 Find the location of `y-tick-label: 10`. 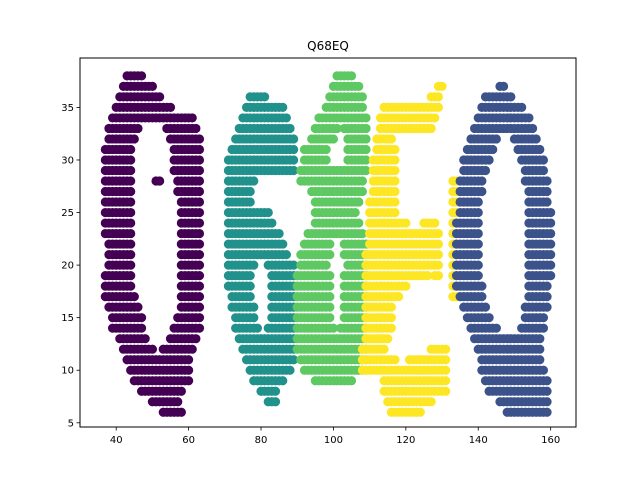

y-tick-label: 10 is located at coordinates (67, 371).